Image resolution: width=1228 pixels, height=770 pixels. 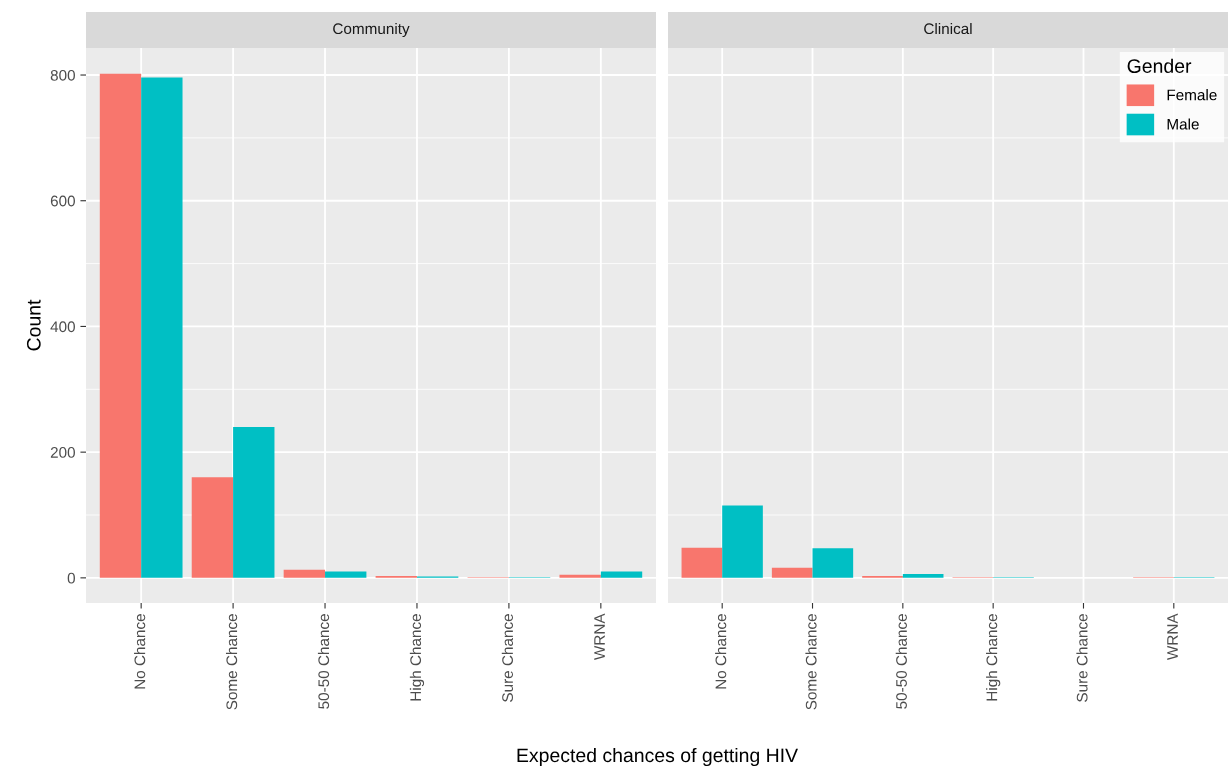 I want to click on legend-title: Gender, so click(x=1159, y=65).